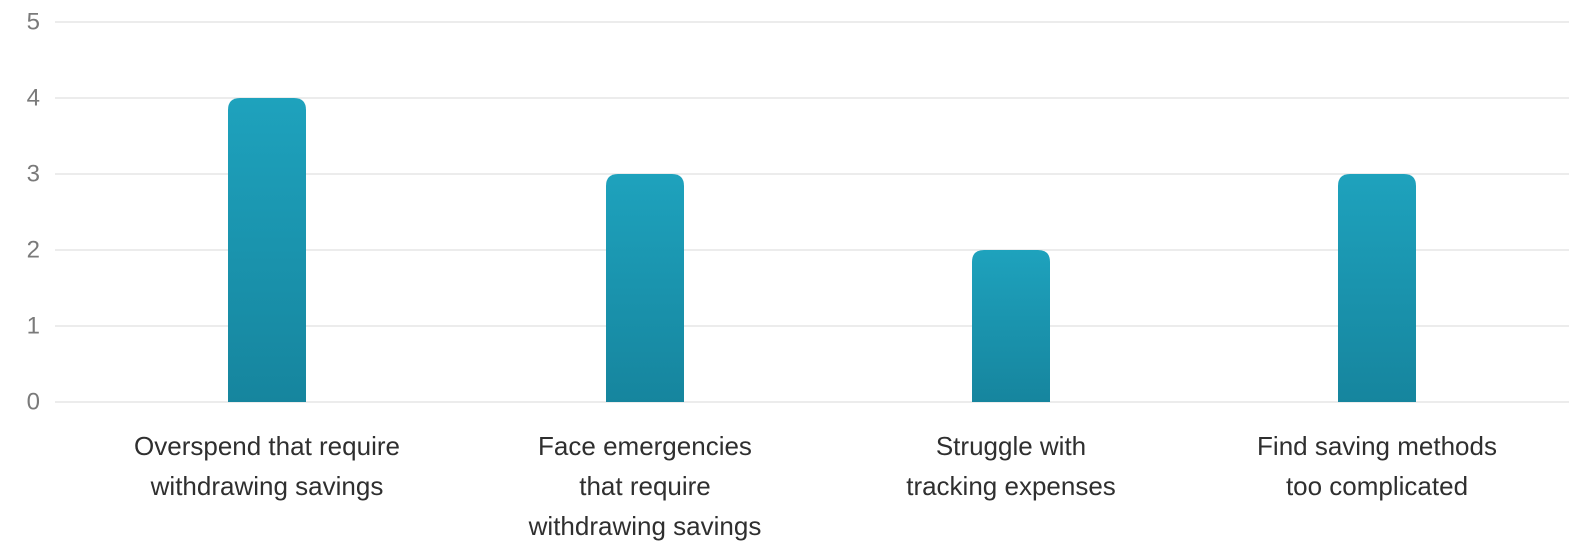 This screenshot has width=1569, height=559. What do you see at coordinates (267, 446) in the screenshot?
I see `x-tick-label-line: Overspend that require` at bounding box center [267, 446].